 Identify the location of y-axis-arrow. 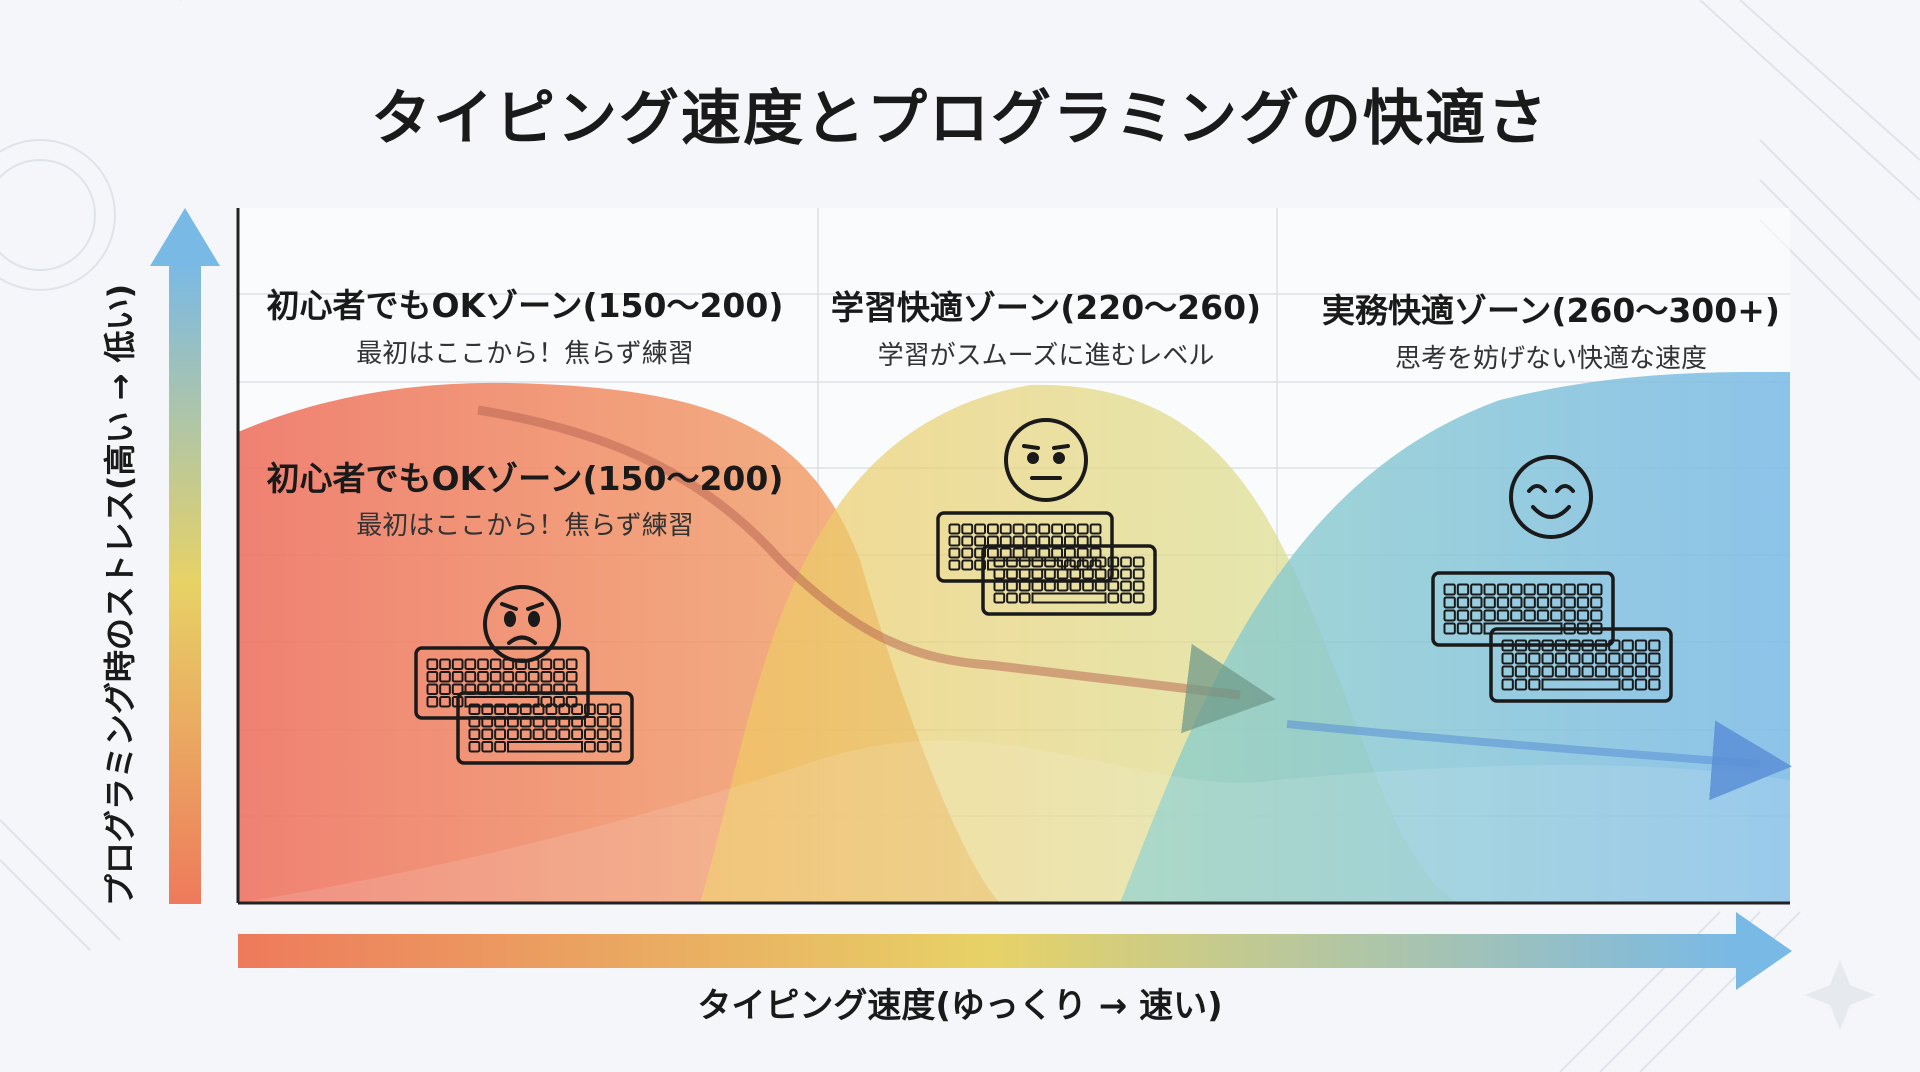
(185, 556).